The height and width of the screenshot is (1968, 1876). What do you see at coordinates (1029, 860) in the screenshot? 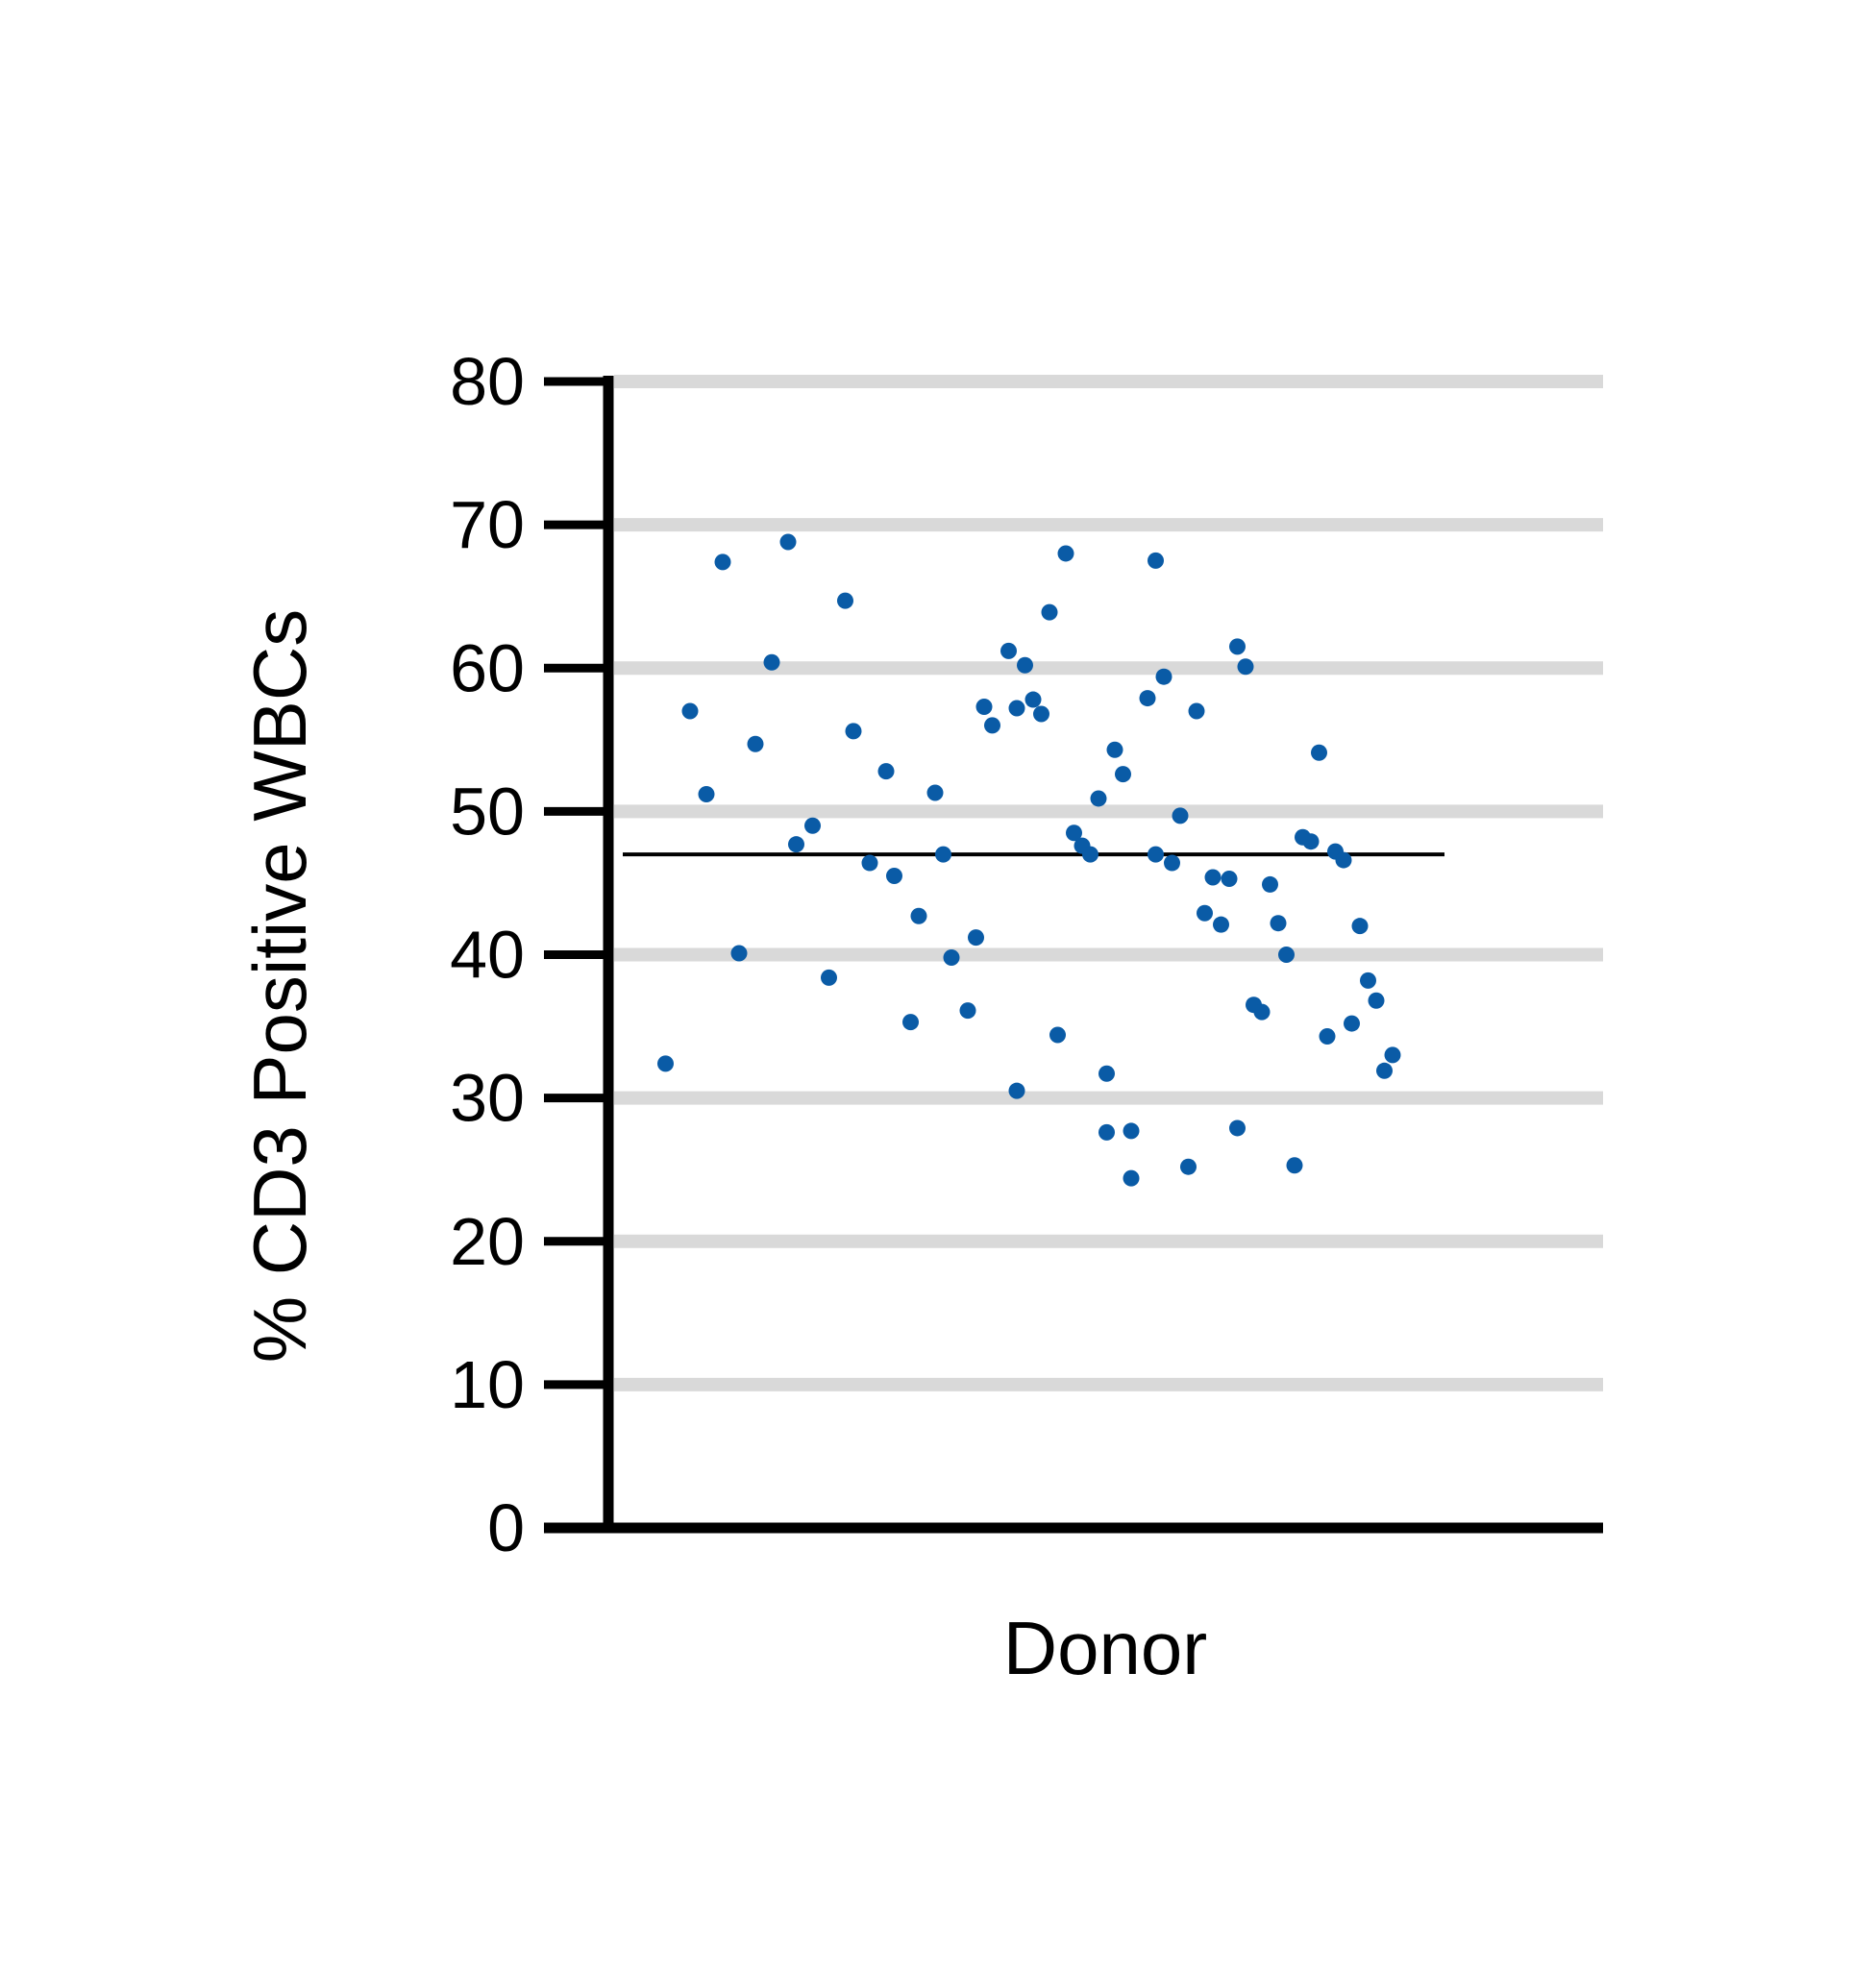
I see `data-points` at bounding box center [1029, 860].